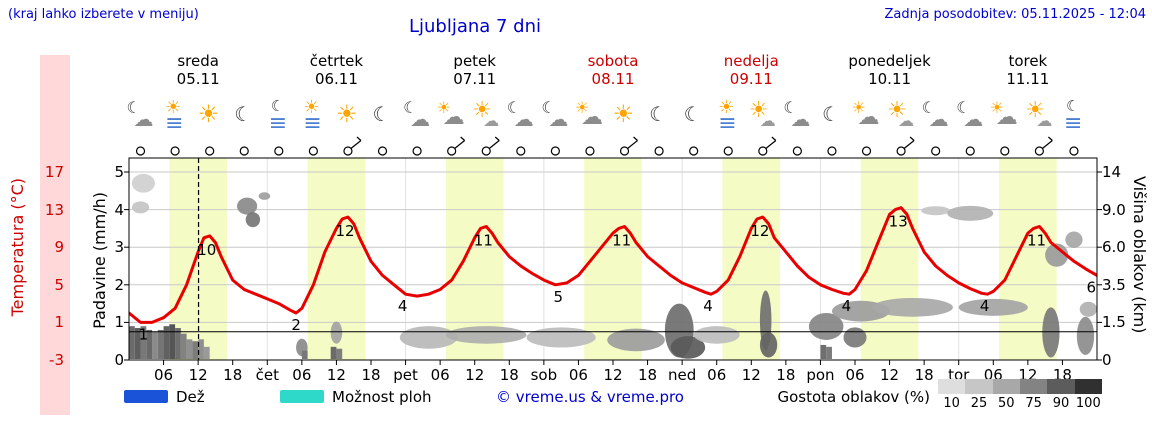  Describe the element at coordinates (607, 146) in the screenshot. I see `wind-symbols` at that location.